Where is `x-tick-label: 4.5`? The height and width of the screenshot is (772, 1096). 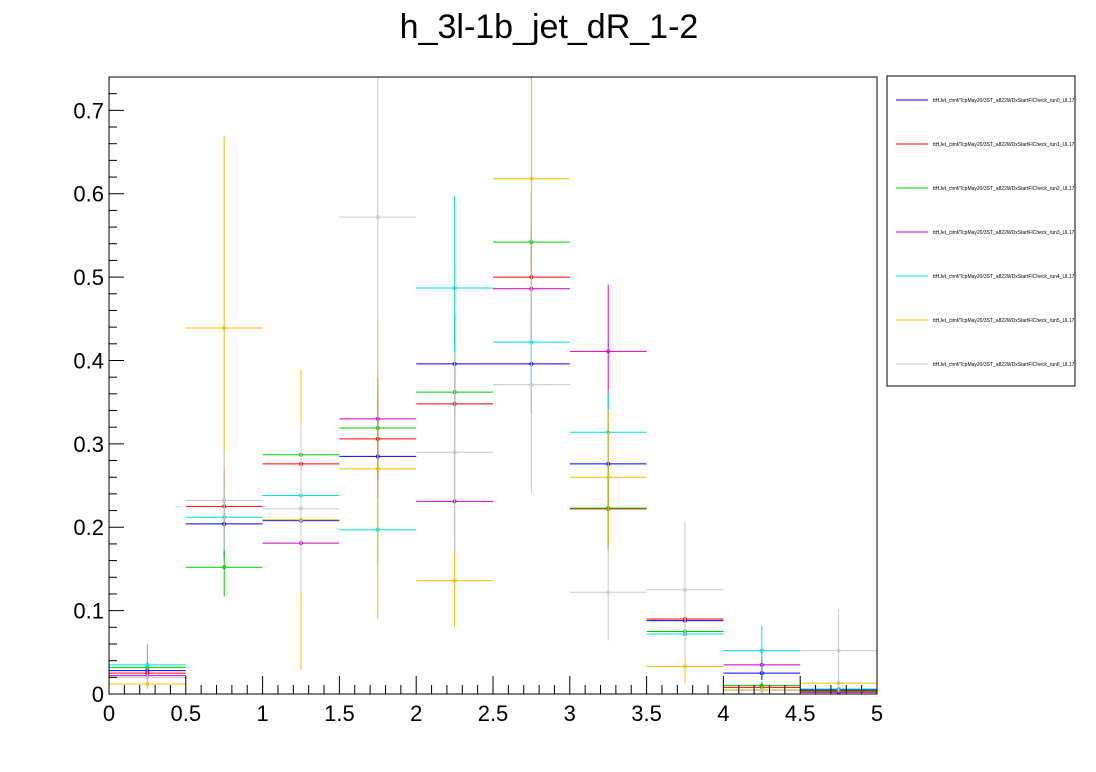 x-tick-label: 4.5 is located at coordinates (800, 713).